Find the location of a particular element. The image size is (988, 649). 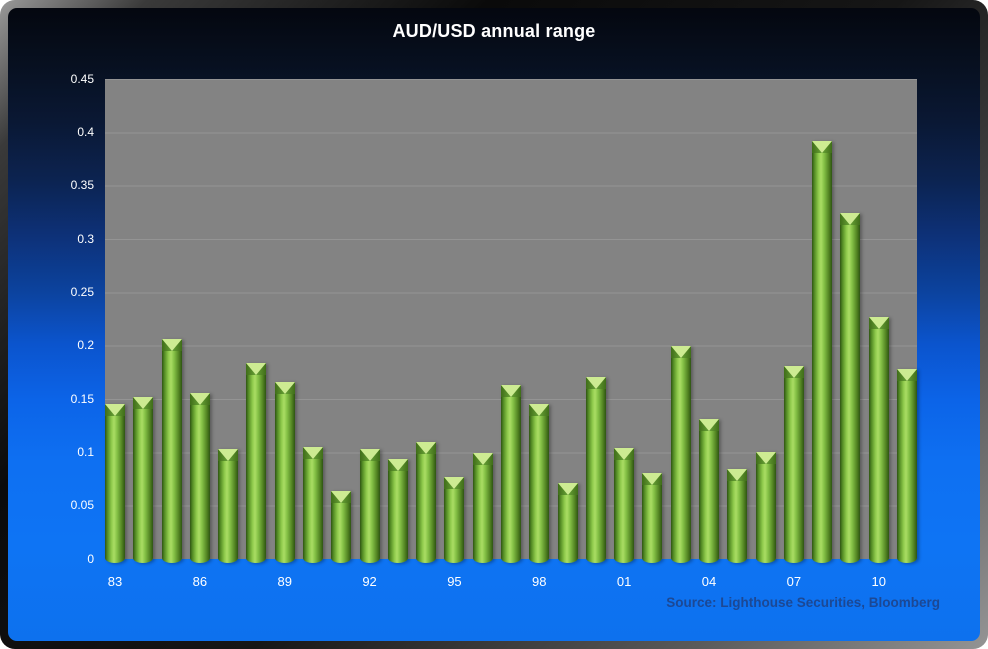

bar-2006 is located at coordinates (765, 507).